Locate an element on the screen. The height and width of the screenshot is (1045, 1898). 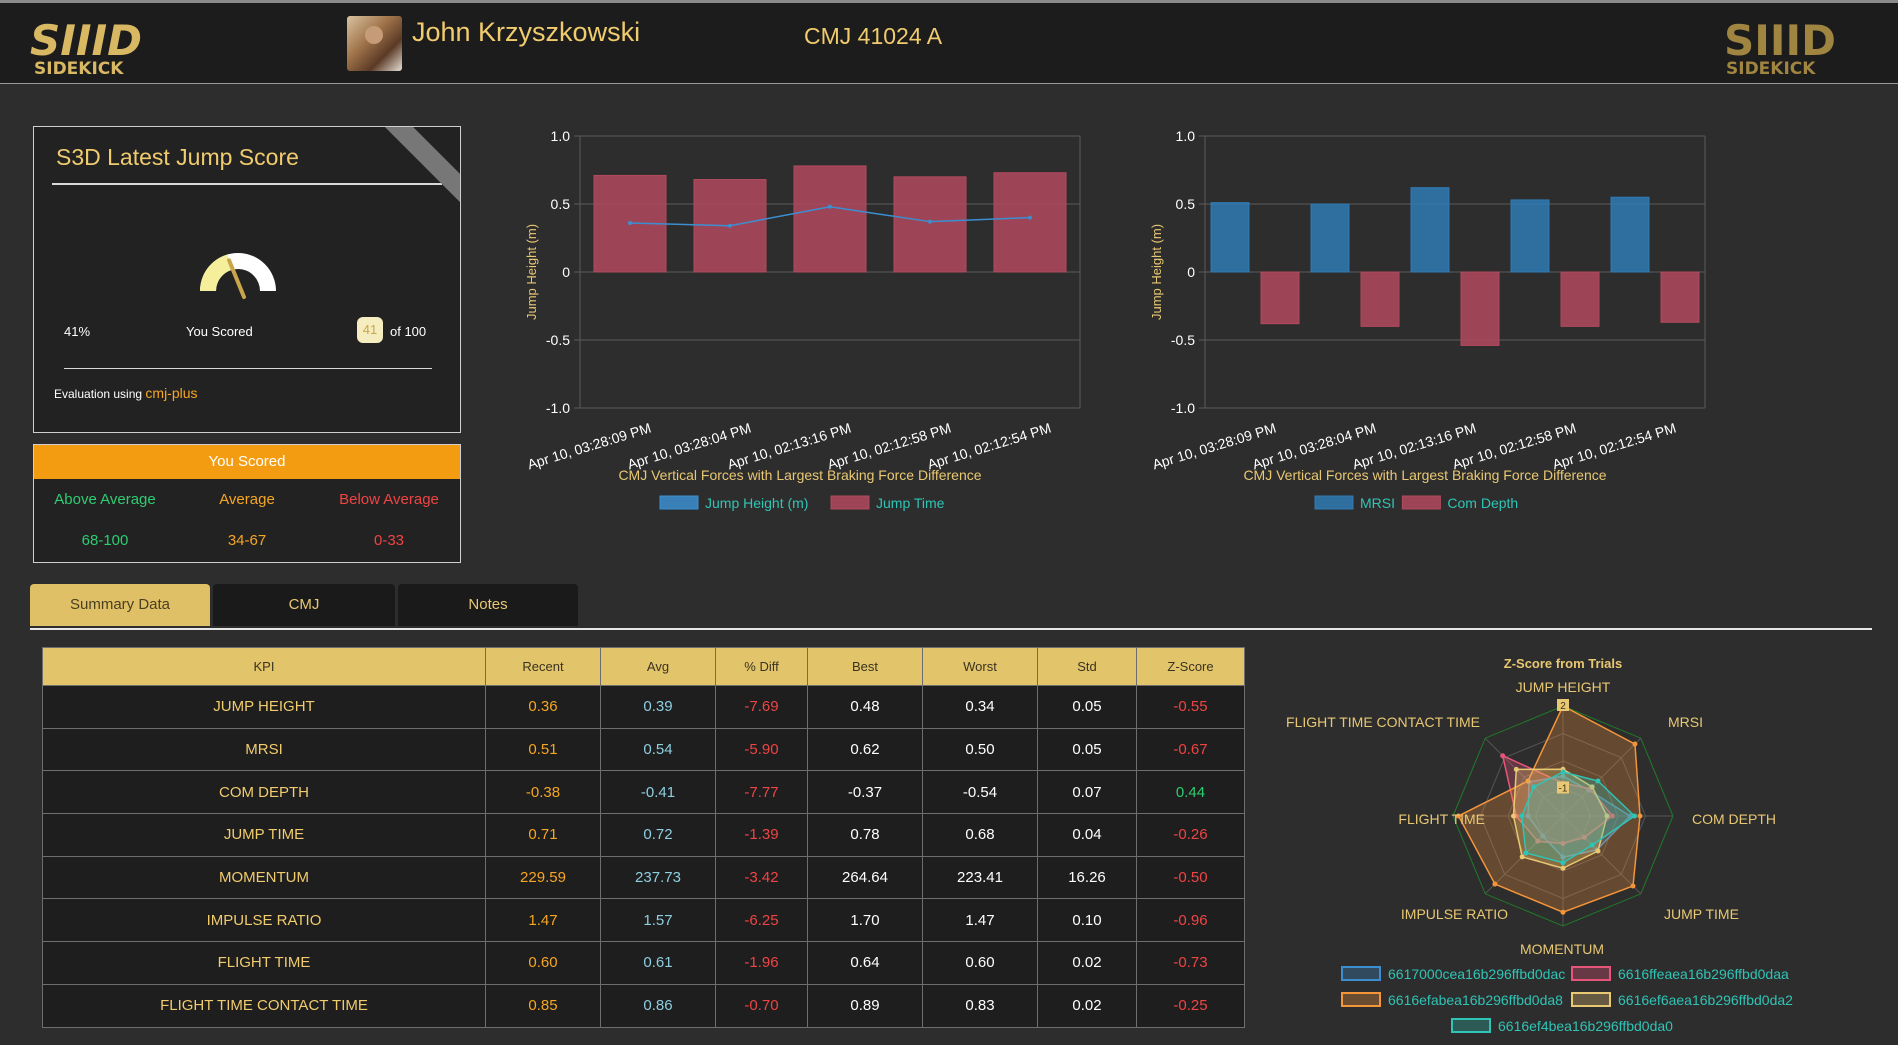
col-header-best: Best is located at coordinates (865, 666).